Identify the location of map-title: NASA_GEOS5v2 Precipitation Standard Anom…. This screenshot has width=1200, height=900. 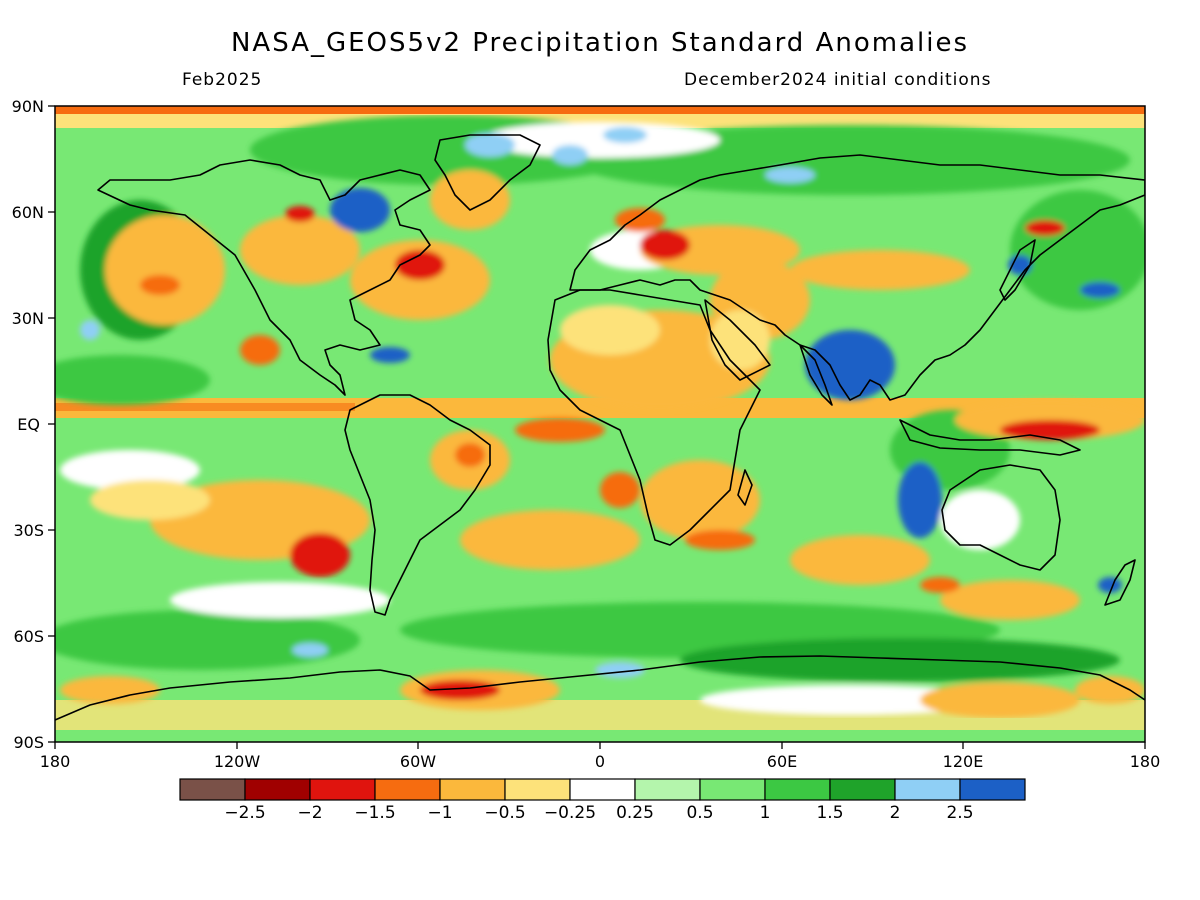
(600, 43).